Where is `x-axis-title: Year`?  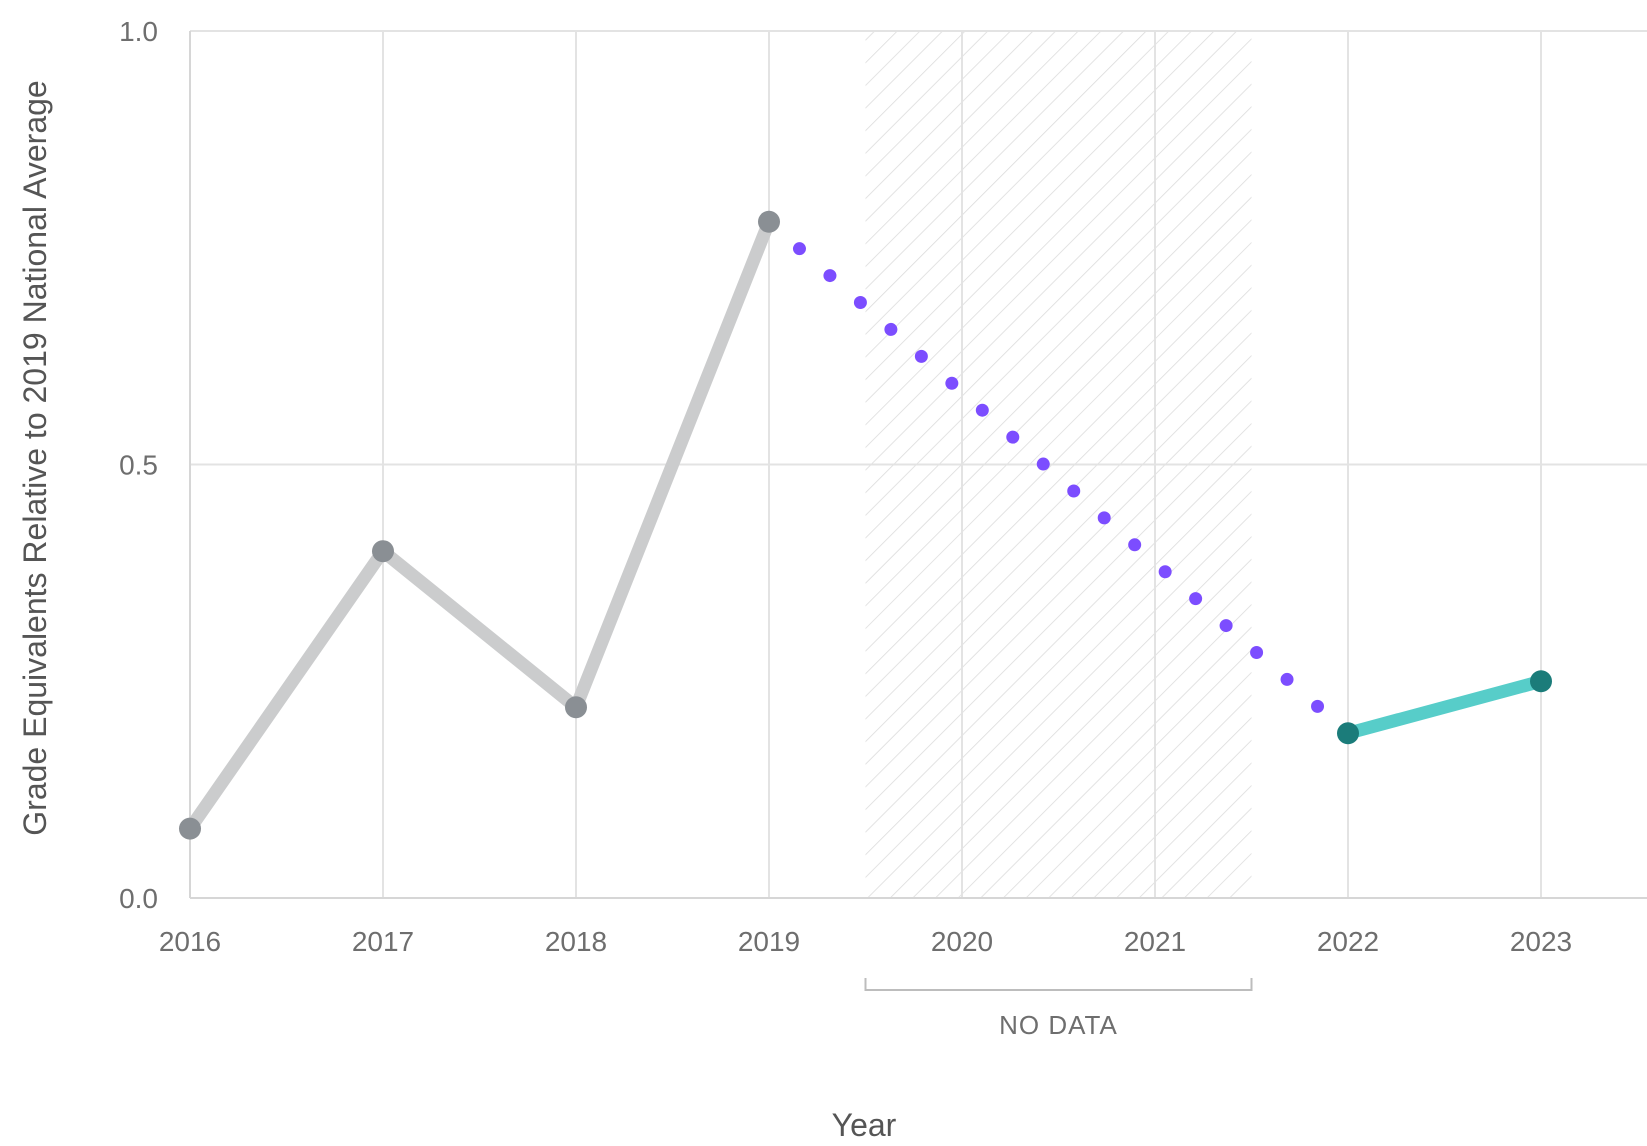
x-axis-title: Year is located at coordinates (864, 1125).